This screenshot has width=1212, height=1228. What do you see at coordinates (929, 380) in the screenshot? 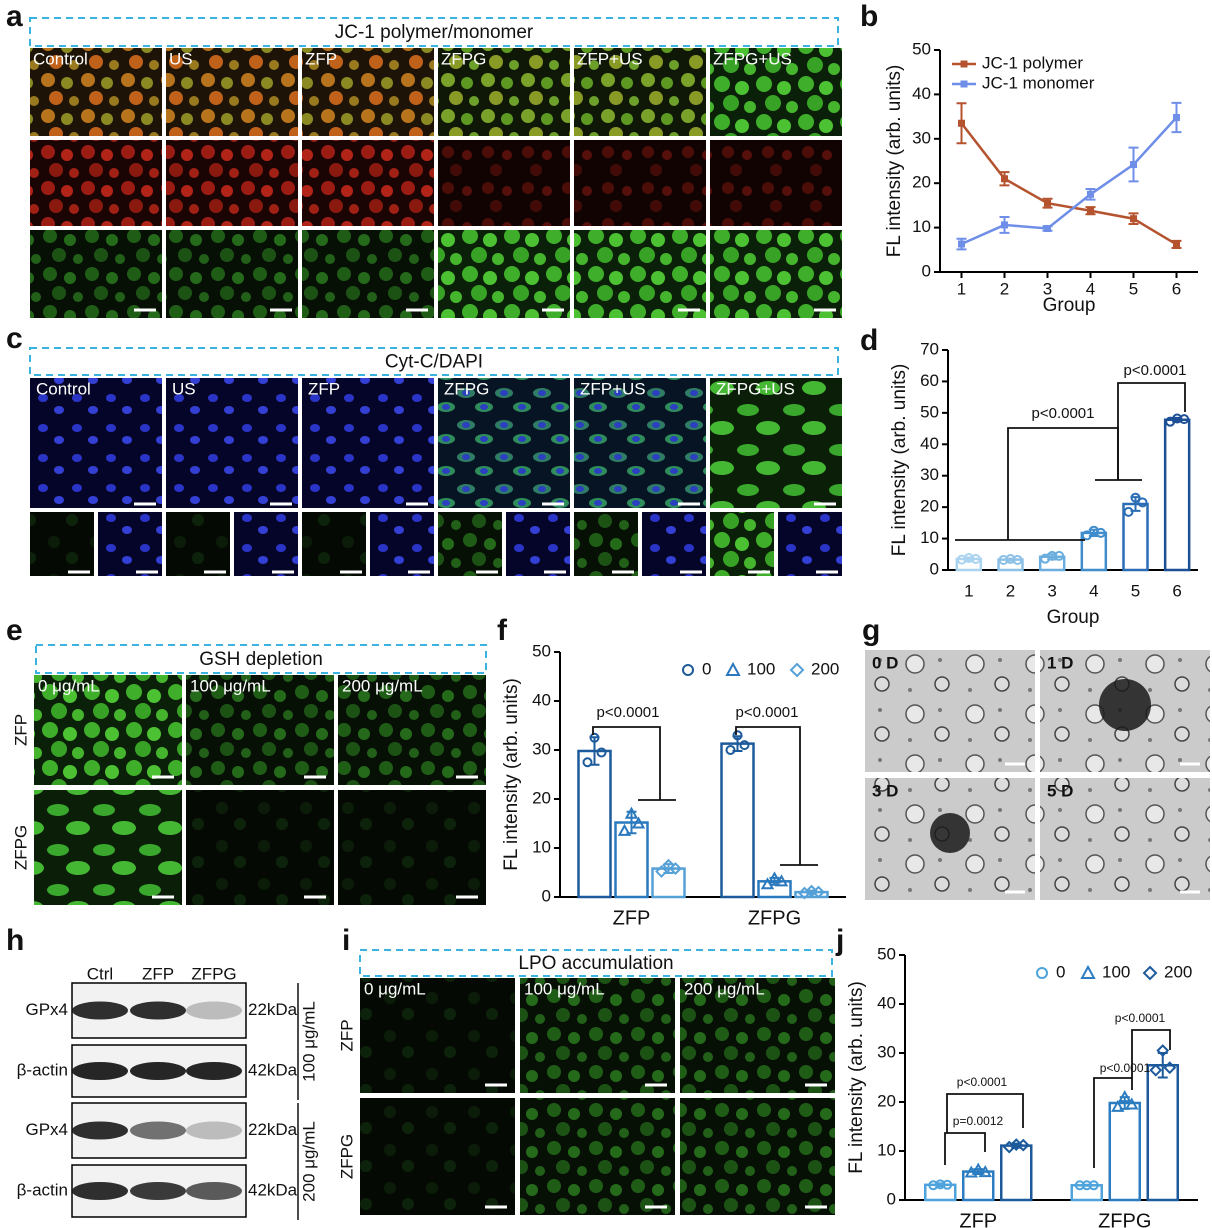
I see `y-tick-label: 60` at bounding box center [929, 380].